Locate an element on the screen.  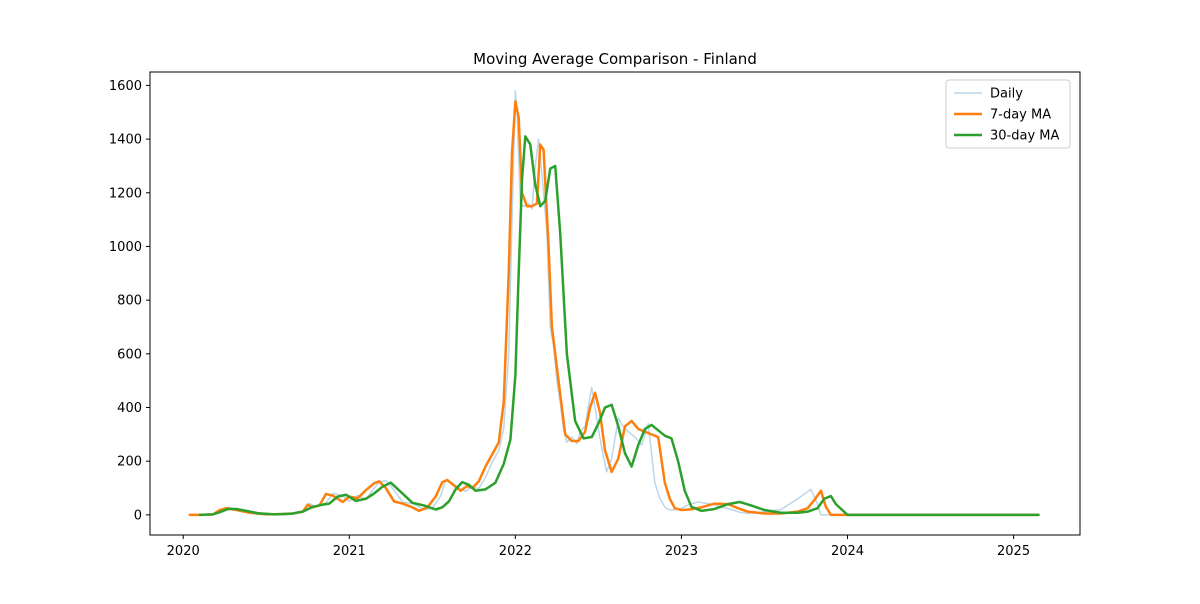
y-tick-label: 400 is located at coordinates (129, 408).